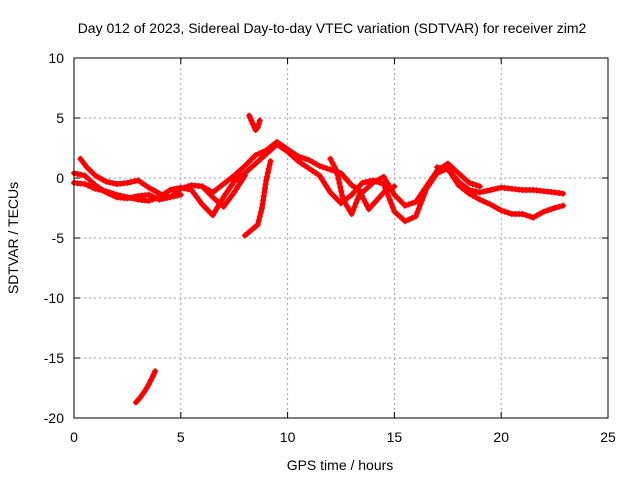  What do you see at coordinates (362, 186) in the screenshot?
I see `series-track-i` at bounding box center [362, 186].